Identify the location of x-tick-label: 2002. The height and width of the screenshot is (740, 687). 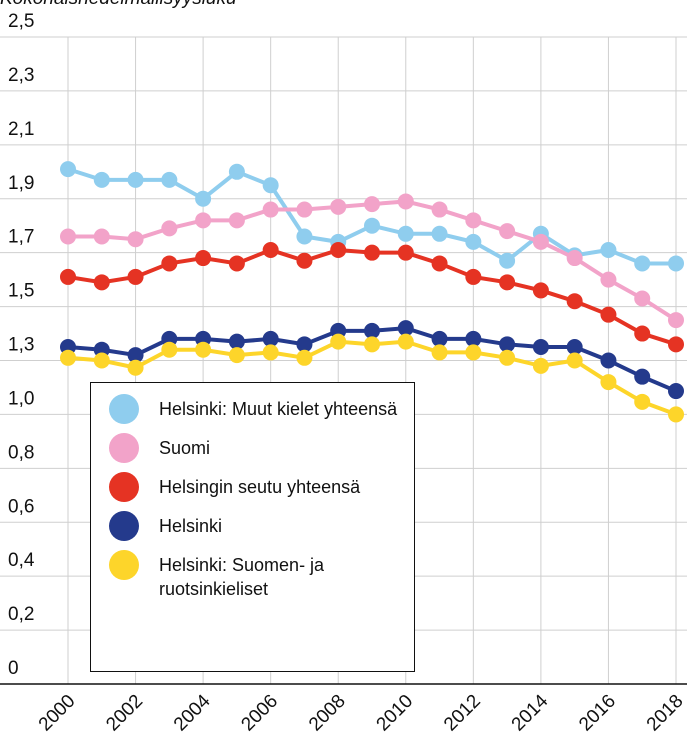
(124, 713).